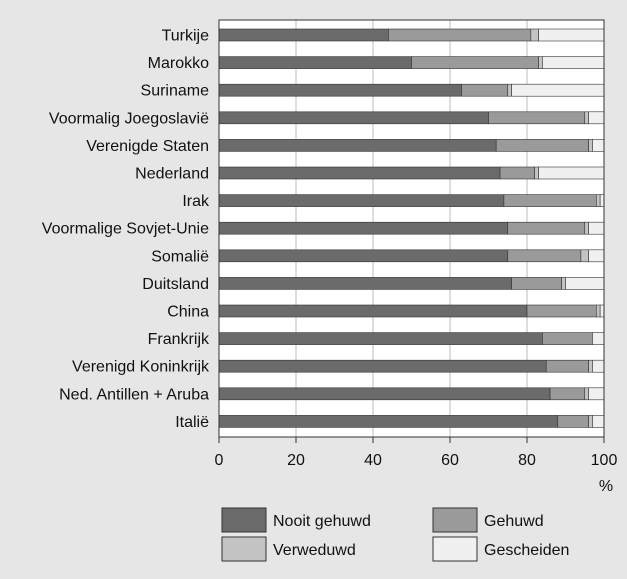 This screenshot has width=627, height=579. I want to click on category-label: Verenigde Staten, so click(147, 146).